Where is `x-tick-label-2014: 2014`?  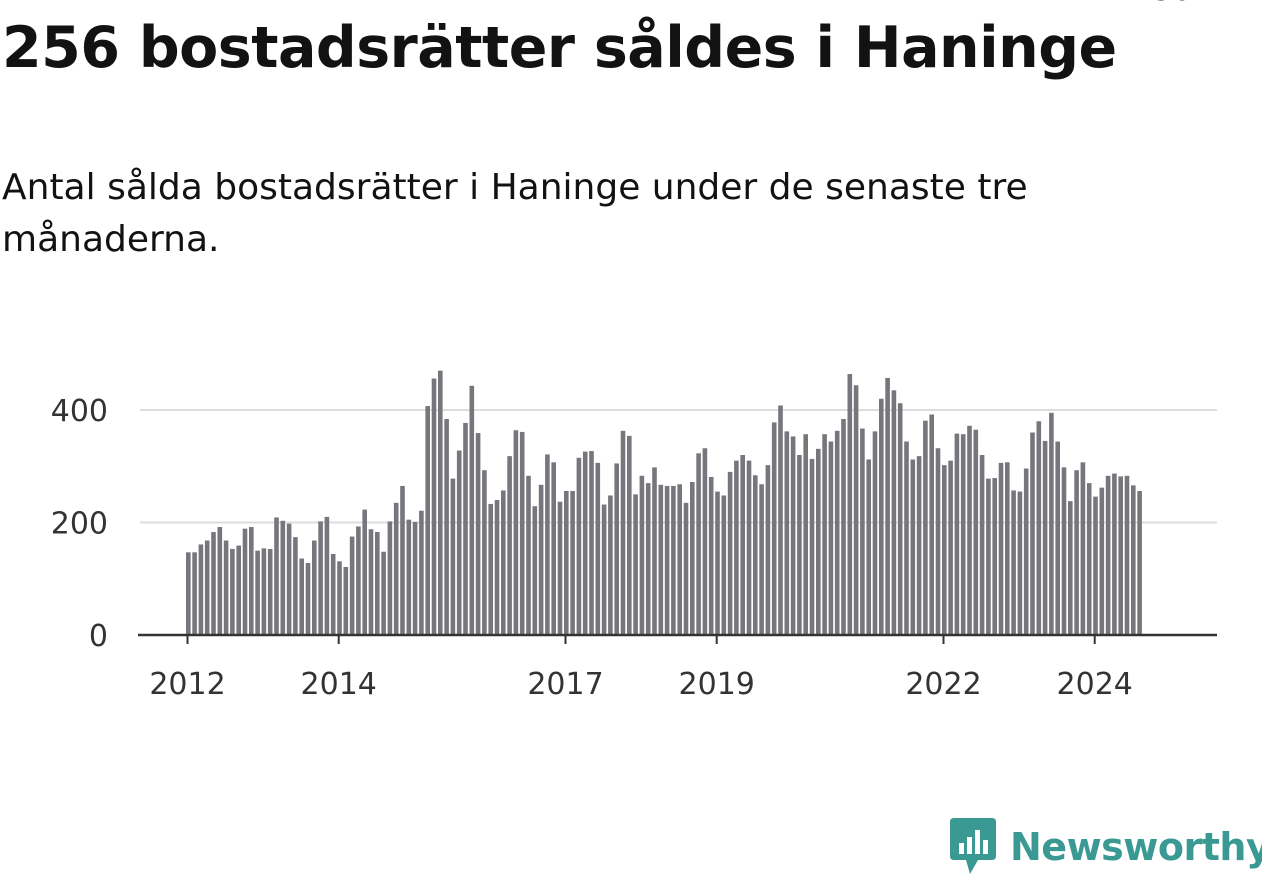
x-tick-label-2014: 2014 is located at coordinates (339, 684).